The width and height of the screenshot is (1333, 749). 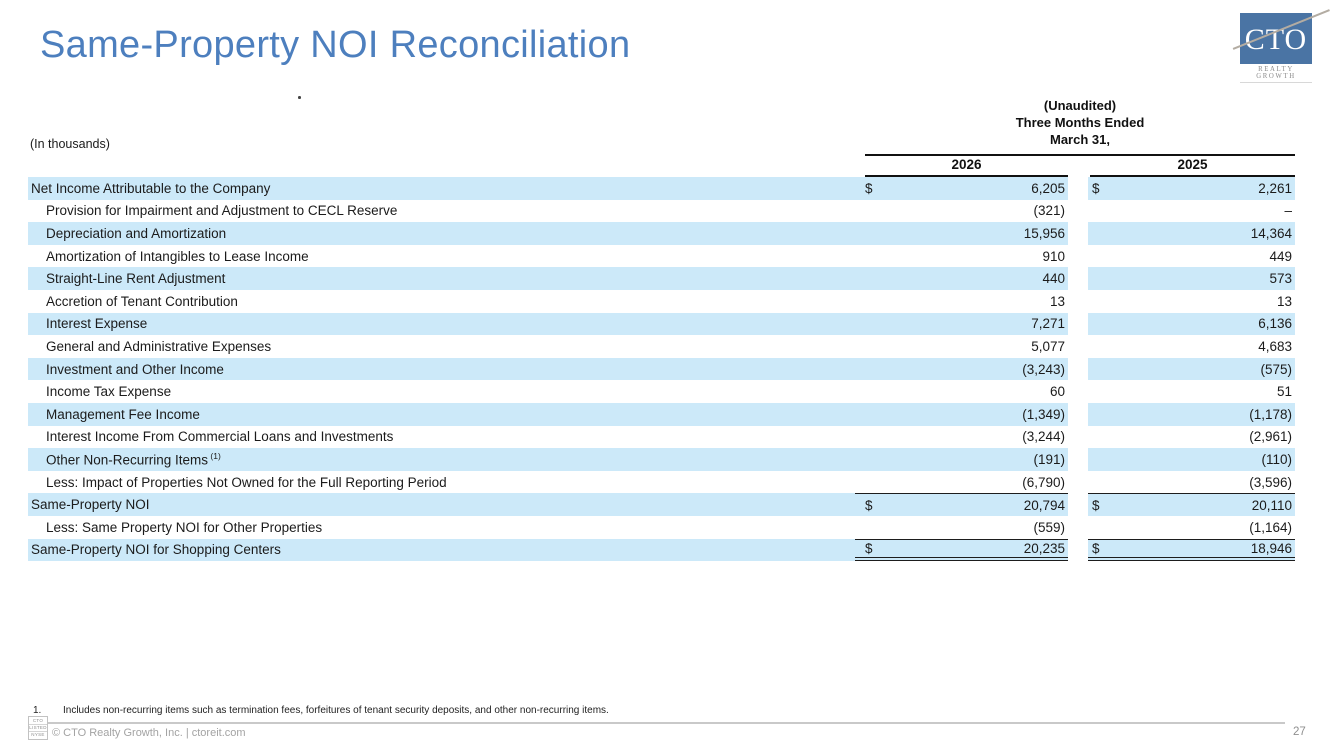 What do you see at coordinates (1191, 459) in the screenshot?
I see `value-2025: (110)` at bounding box center [1191, 459].